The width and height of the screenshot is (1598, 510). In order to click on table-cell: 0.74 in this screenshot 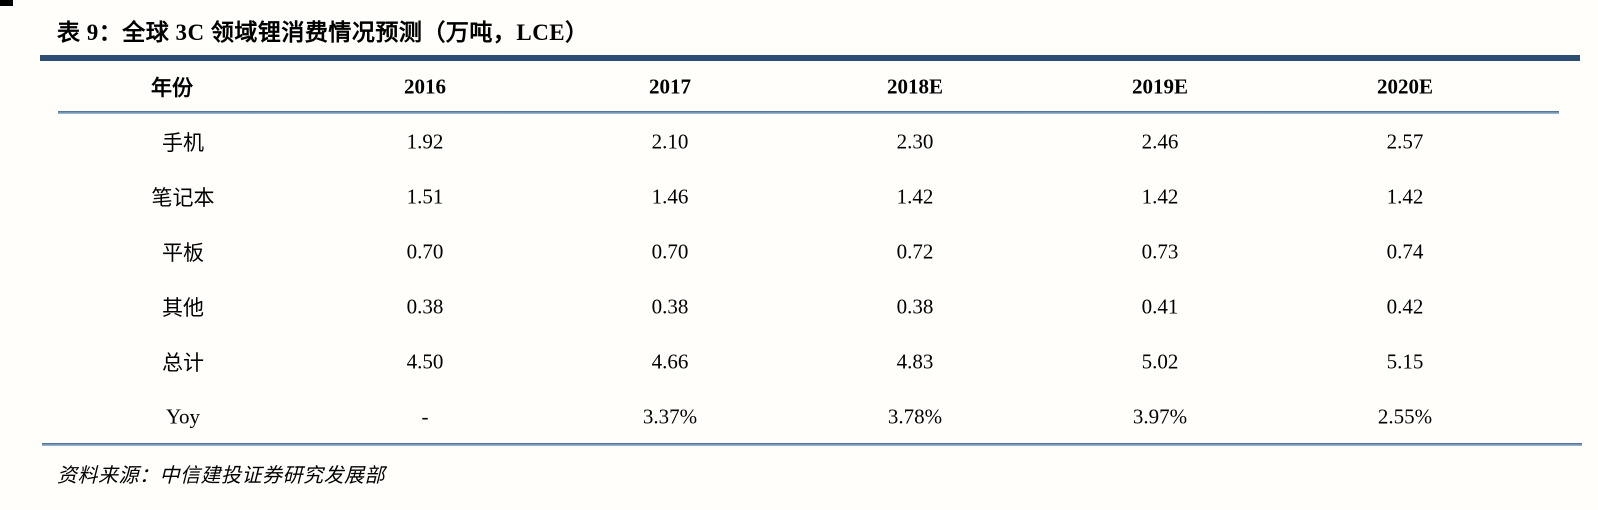, I will do `click(1405, 251)`.